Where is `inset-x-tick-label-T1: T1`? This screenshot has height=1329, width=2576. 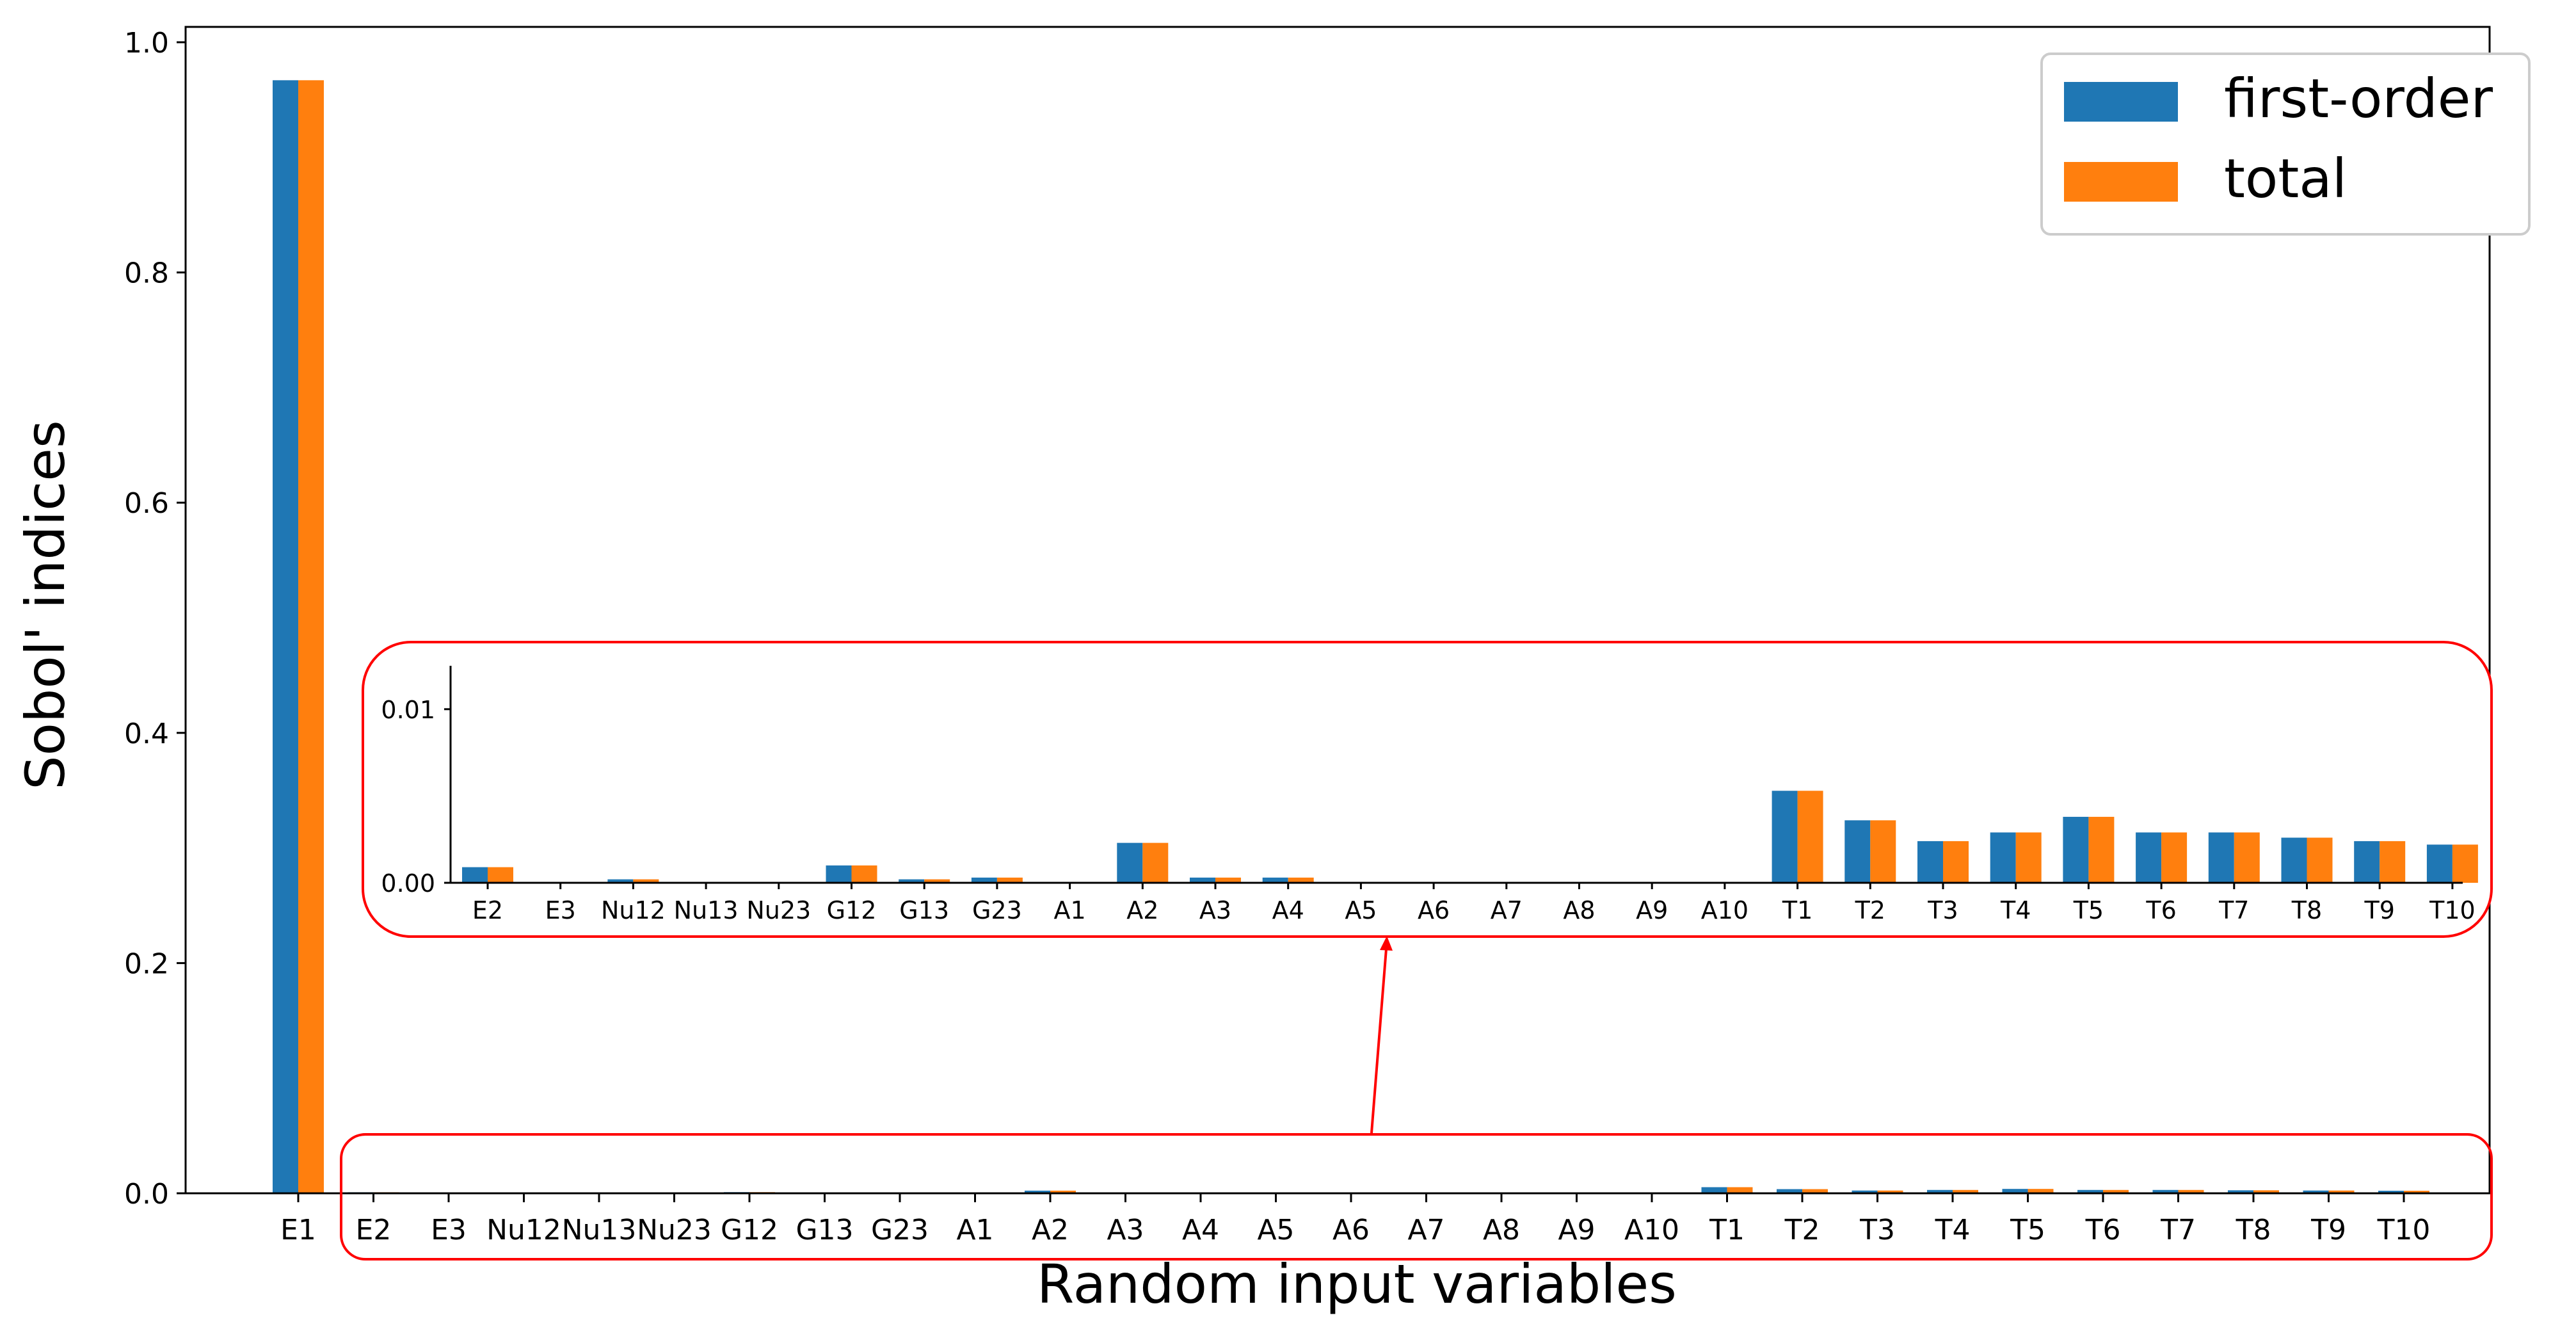 inset-x-tick-label-T1: T1 is located at coordinates (1797, 910).